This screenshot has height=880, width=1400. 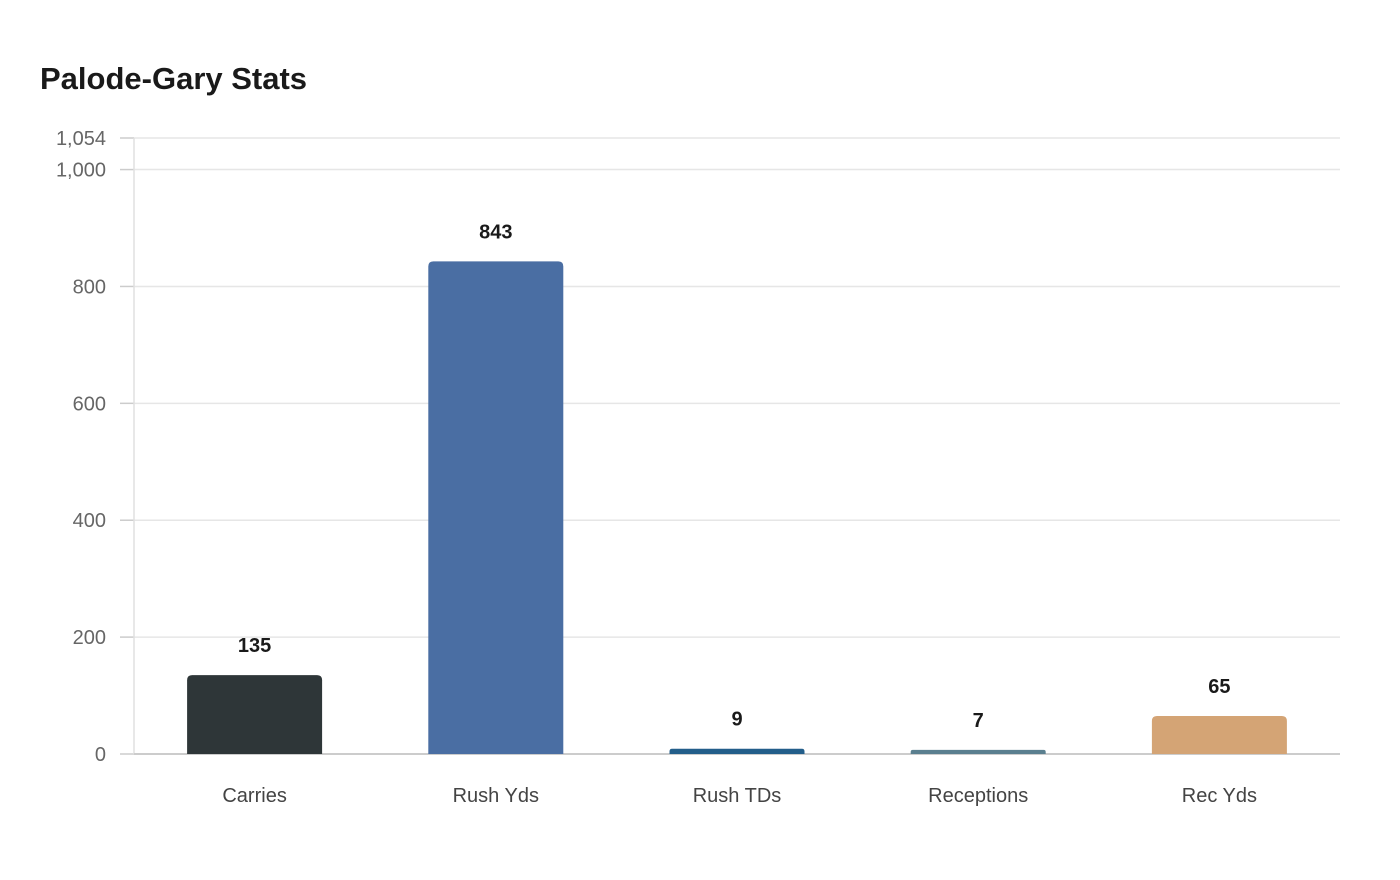 What do you see at coordinates (81, 171) in the screenshot?
I see `y-tick-label: 1,000` at bounding box center [81, 171].